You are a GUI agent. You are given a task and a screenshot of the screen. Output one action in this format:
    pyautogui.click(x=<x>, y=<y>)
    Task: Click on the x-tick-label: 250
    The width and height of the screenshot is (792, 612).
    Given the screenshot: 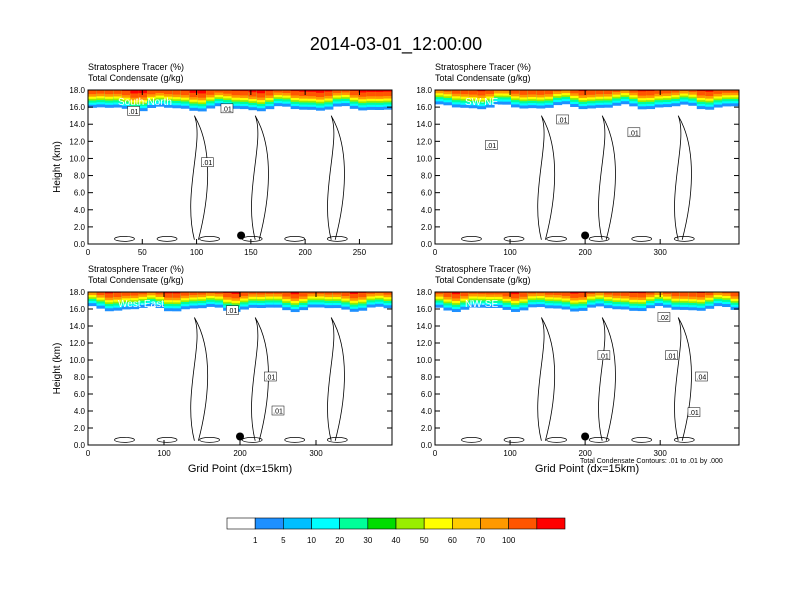 What is the action you would take?
    pyautogui.click(x=360, y=252)
    